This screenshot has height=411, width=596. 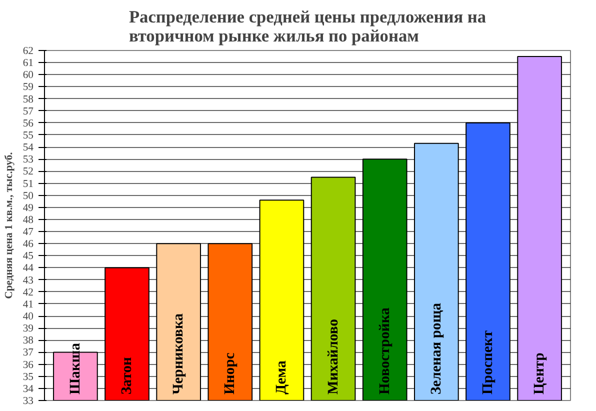 What do you see at coordinates (28, 353) in the screenshot?
I see `y-tick-label: 37` at bounding box center [28, 353].